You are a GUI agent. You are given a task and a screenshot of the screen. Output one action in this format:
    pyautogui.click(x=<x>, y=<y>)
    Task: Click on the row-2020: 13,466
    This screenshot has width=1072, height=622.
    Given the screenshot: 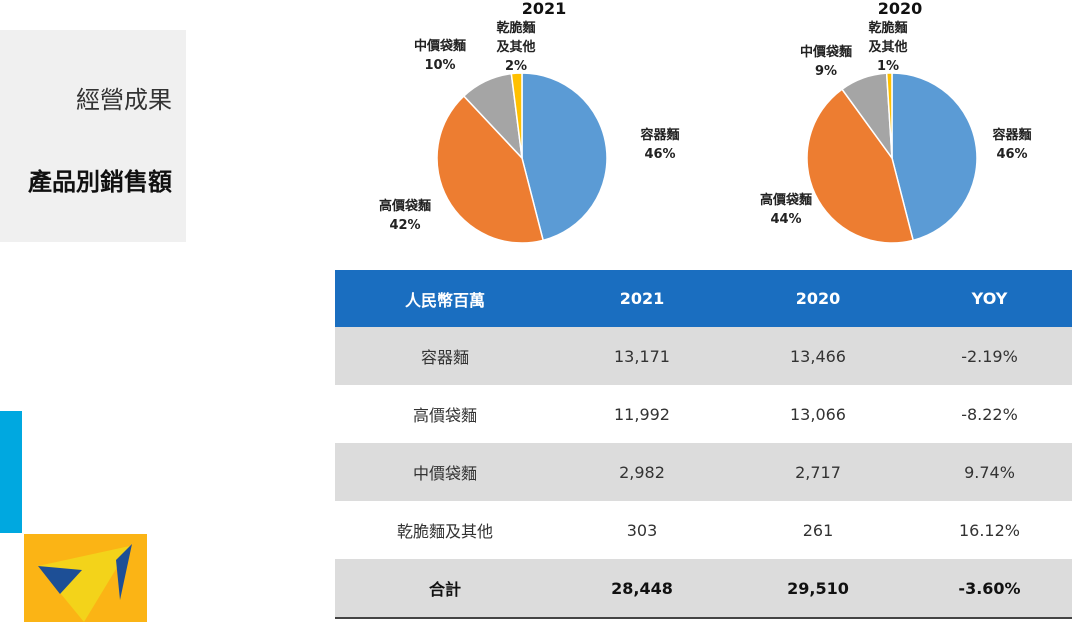 What is the action you would take?
    pyautogui.click(x=818, y=356)
    